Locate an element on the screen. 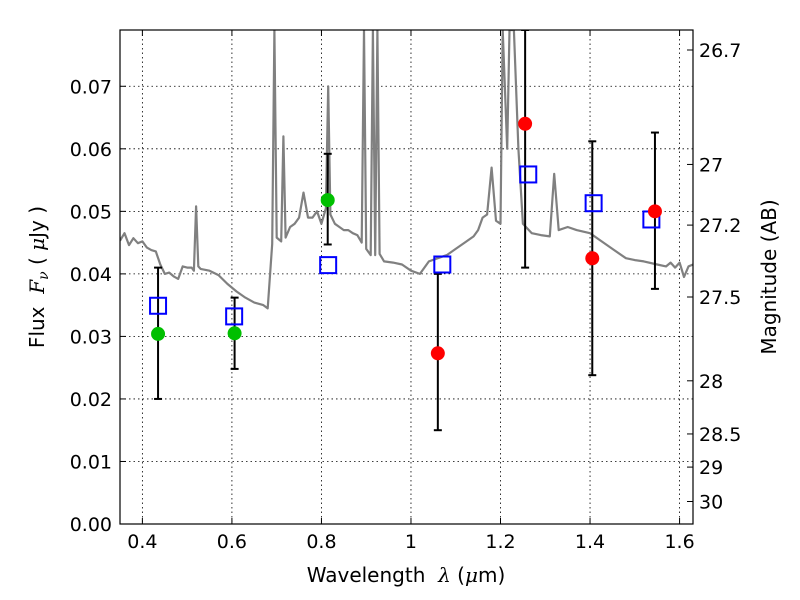  y-tick-label: 0.07 is located at coordinates (91, 87).